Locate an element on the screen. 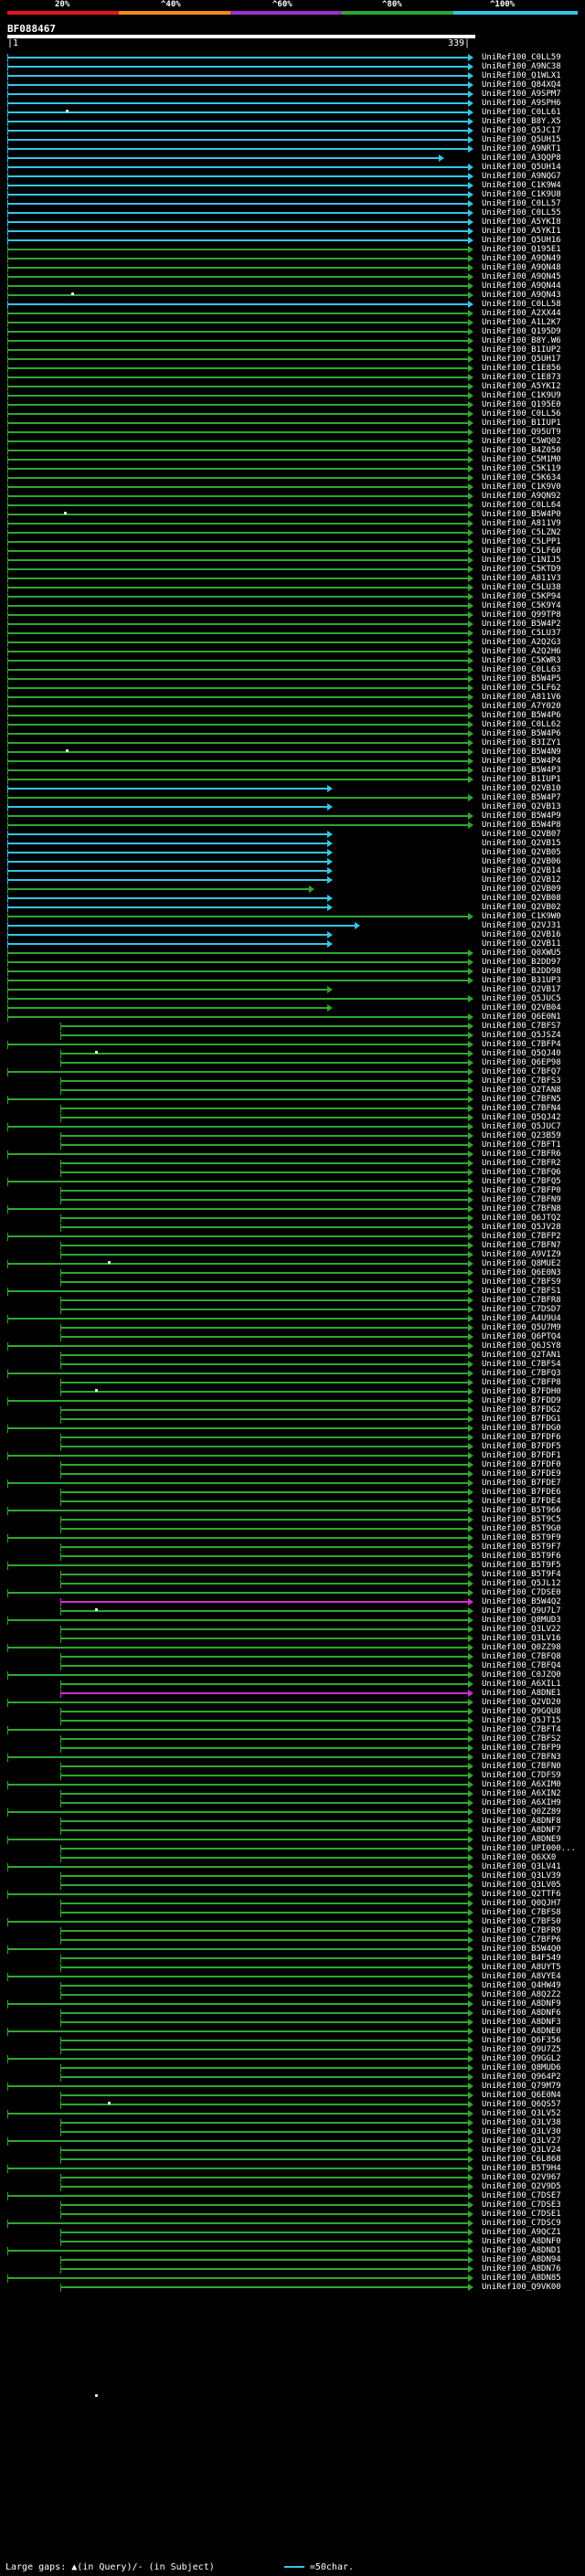 The width and height of the screenshot is (585, 2576). hit-name-link: UniRef100_C7BFP0 is located at coordinates (521, 1190).